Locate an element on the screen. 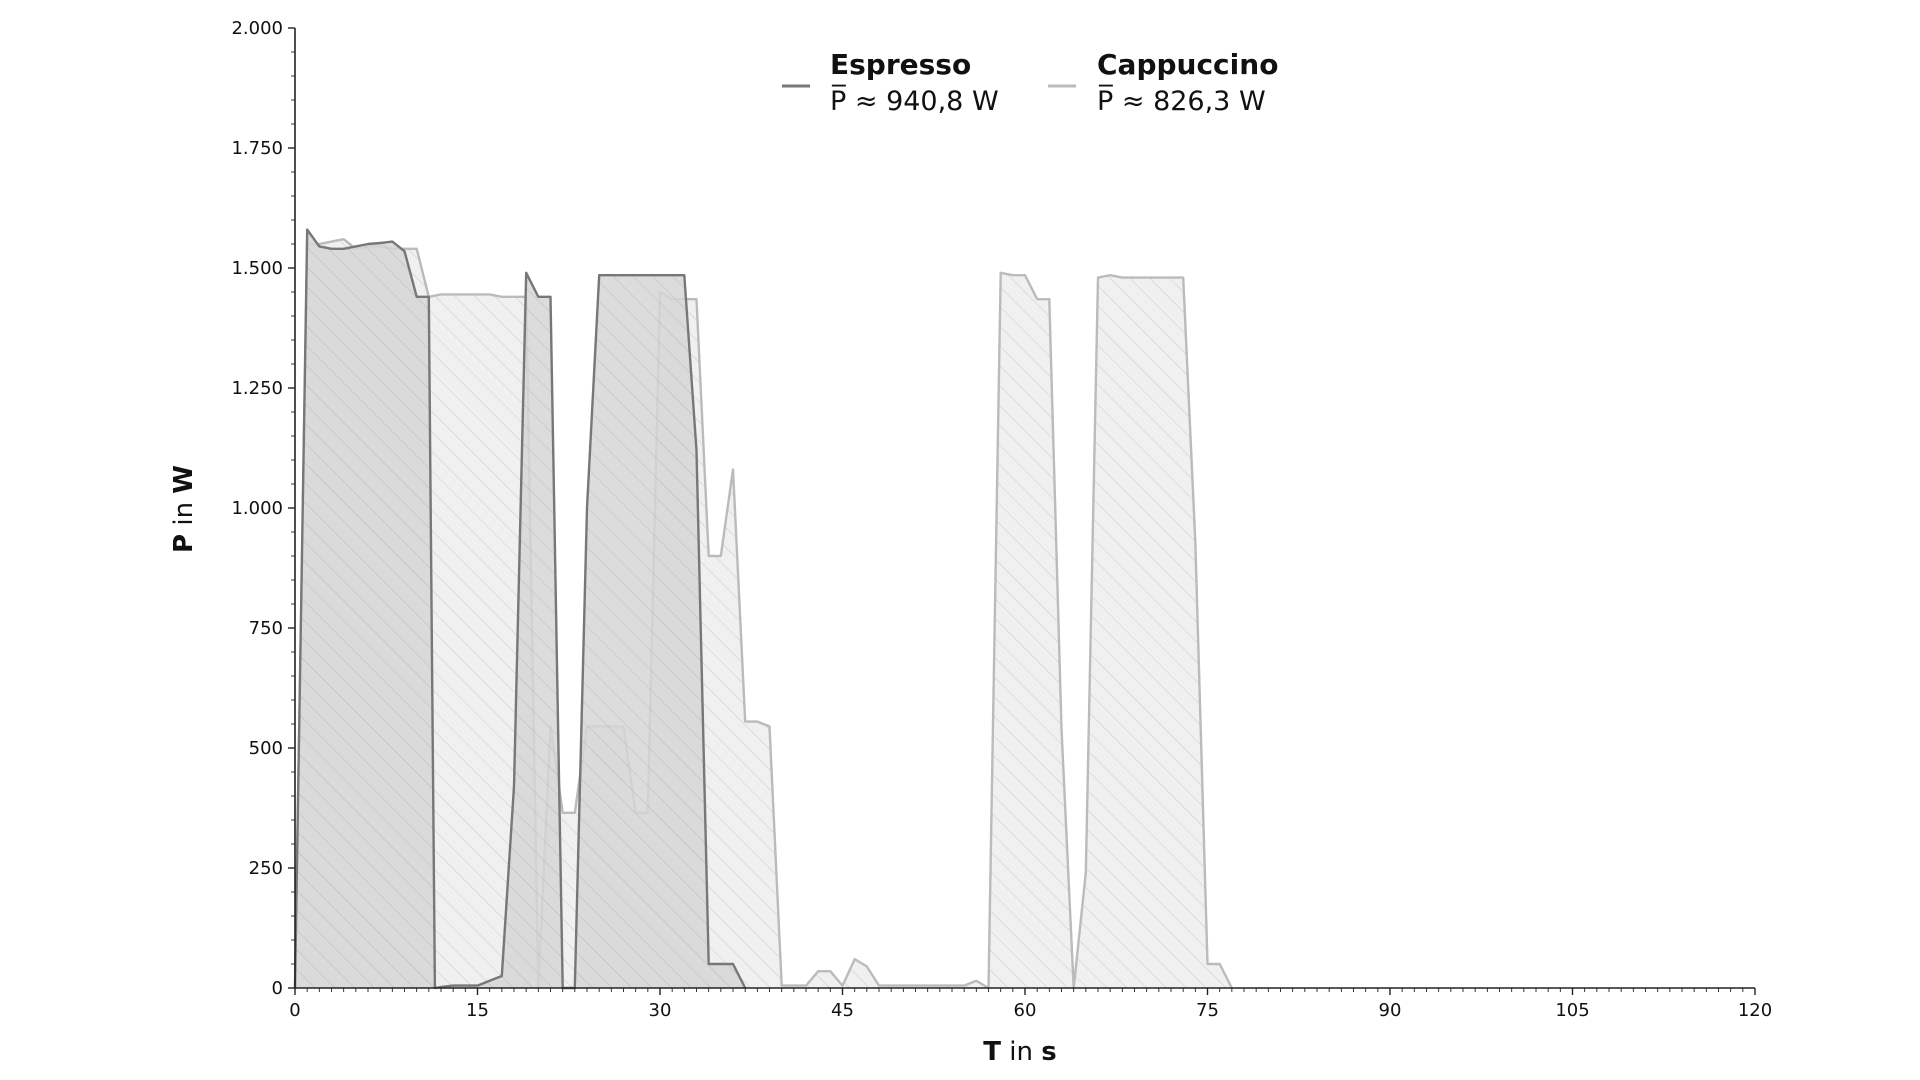 This screenshot has height=1080, width=1920. legend-label-espresso: Espresso is located at coordinates (900, 64).